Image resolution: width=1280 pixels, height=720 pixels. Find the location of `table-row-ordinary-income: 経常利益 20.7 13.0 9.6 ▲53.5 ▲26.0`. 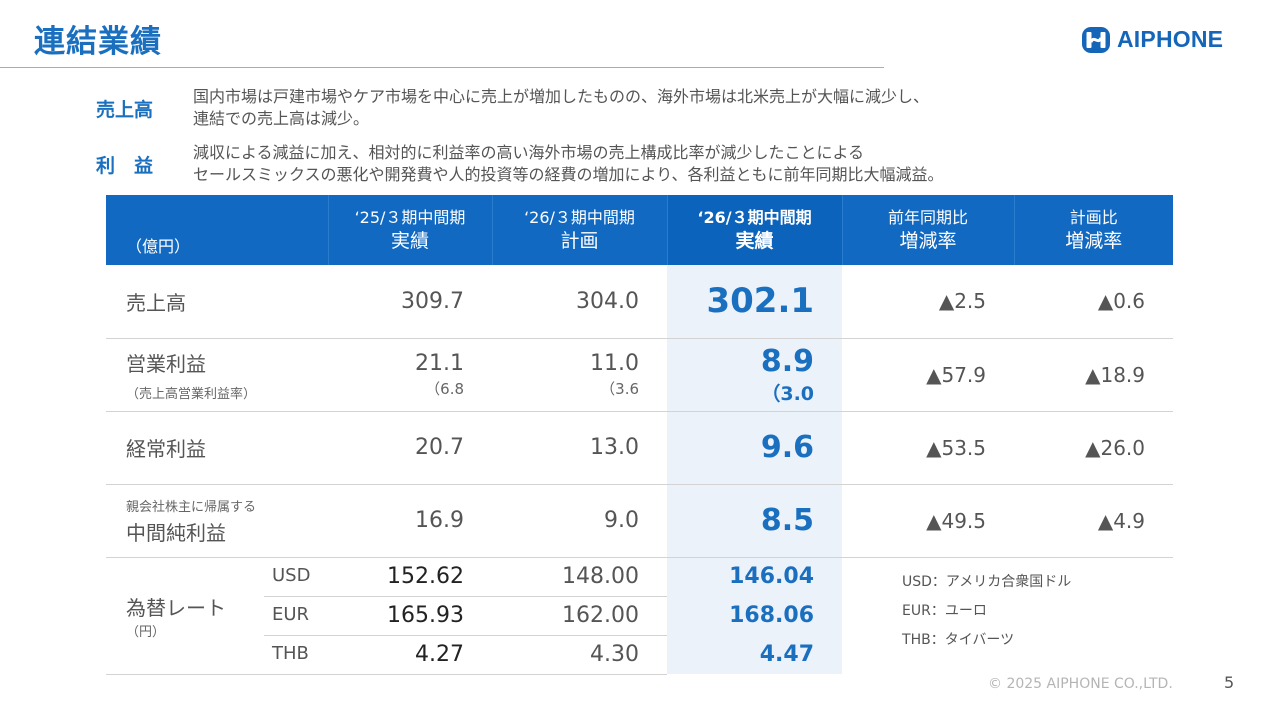

table-row-ordinary-income: 経常利益 20.7 13.0 9.6 ▲53.5 ▲26.0 is located at coordinates (640, 448).